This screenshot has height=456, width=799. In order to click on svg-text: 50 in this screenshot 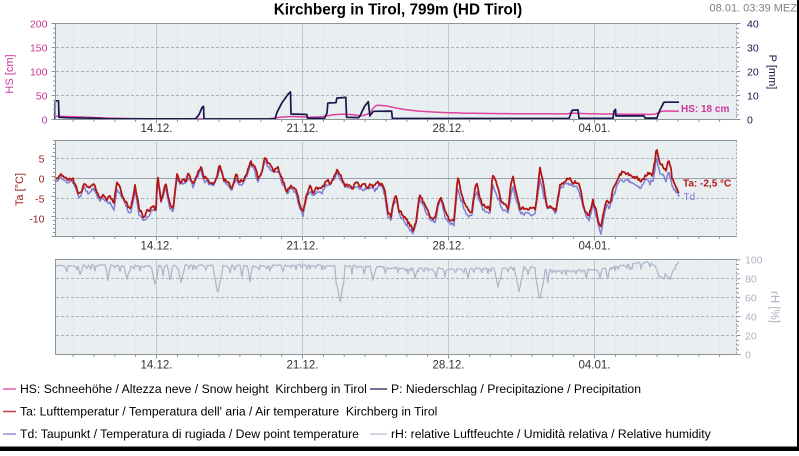, I will do `click(42, 96)`.